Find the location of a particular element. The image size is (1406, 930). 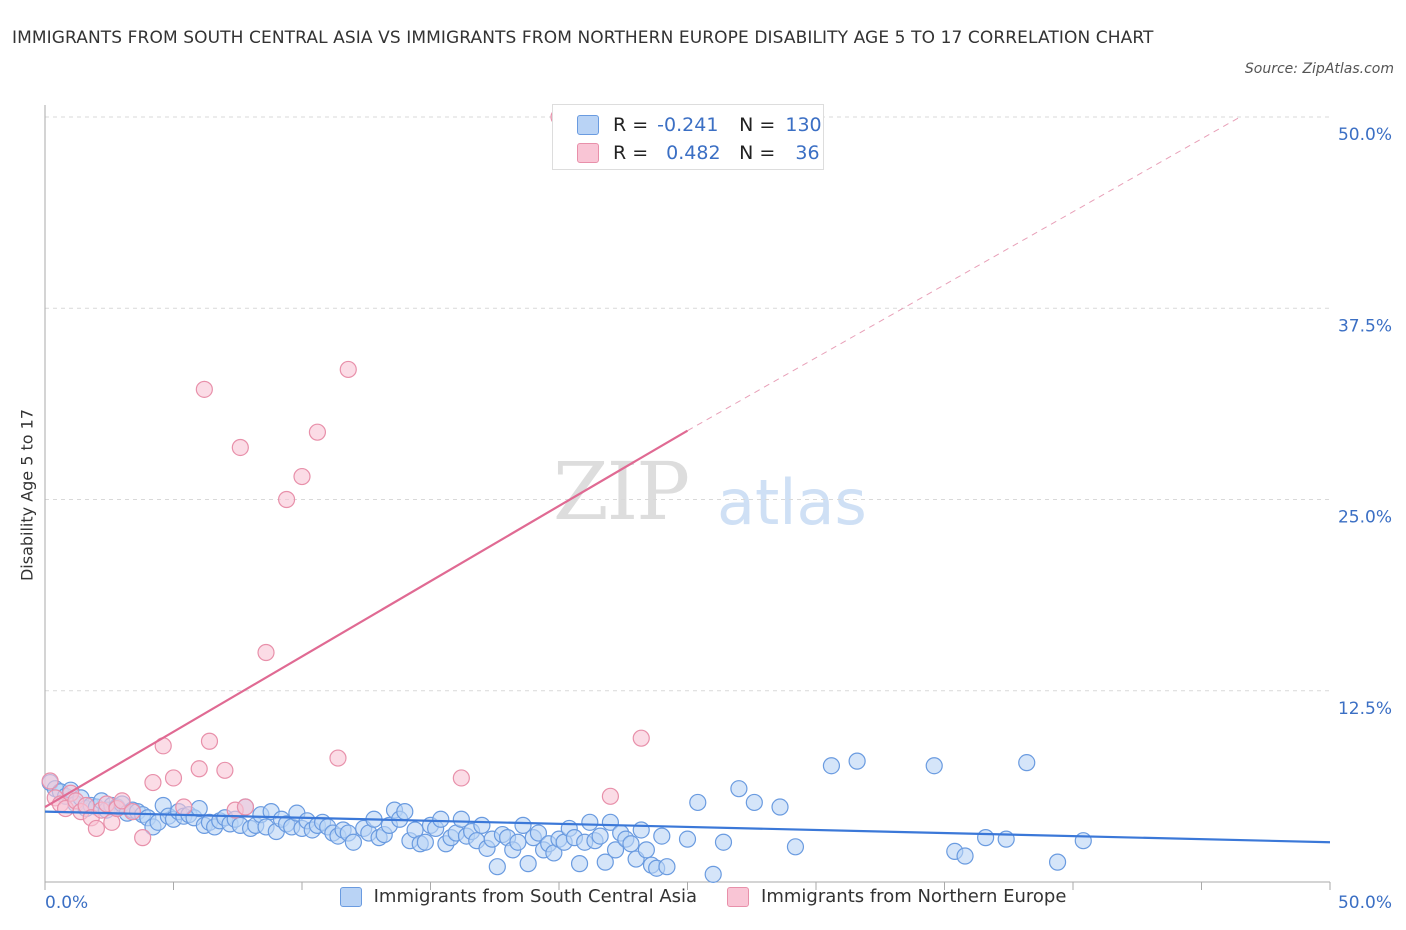

legend-item-blue: Immigrants from South Central Asia is located at coordinates (518, 896).